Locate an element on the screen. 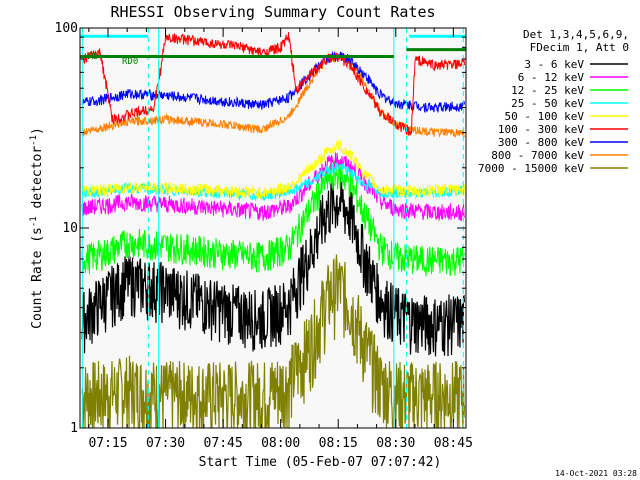 The width and height of the screenshot is (640, 480). x-tick-label: 07:45 is located at coordinates (223, 443).